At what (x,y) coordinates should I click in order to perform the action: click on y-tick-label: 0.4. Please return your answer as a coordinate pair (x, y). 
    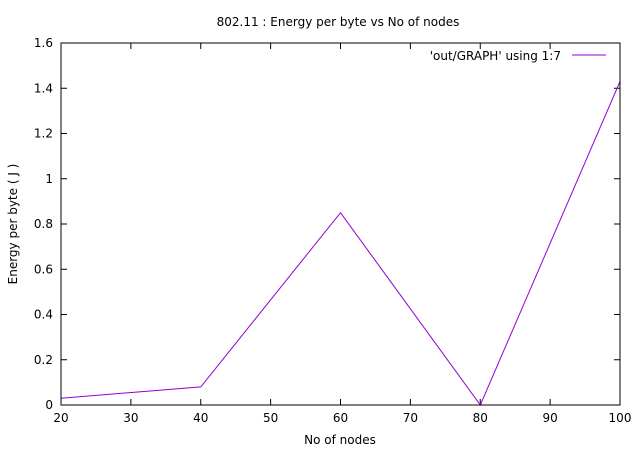
    Looking at the image, I should click on (43, 315).